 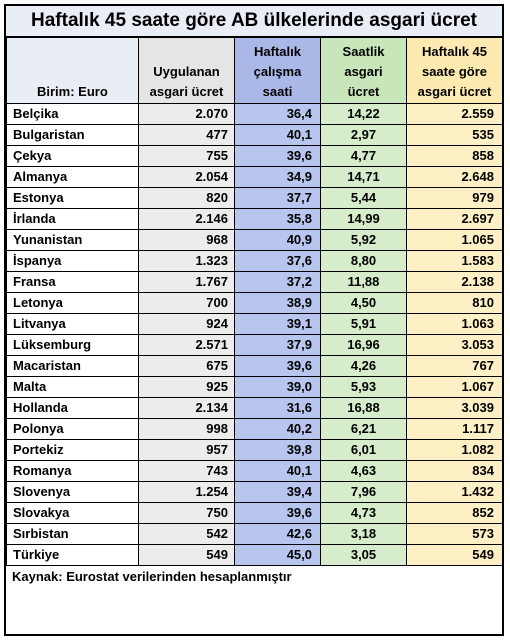 I want to click on header-applied-wage: Uygulanan asgari ücret, so click(x=186, y=70).